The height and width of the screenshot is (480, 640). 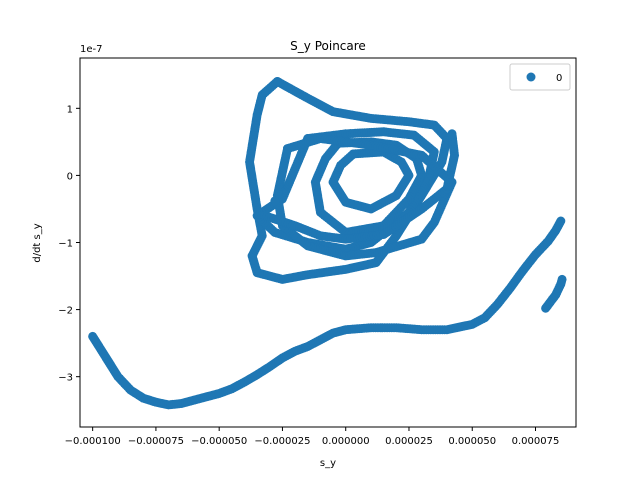 What do you see at coordinates (65, 244) in the screenshot?
I see `y-tick-label: −1` at bounding box center [65, 244].